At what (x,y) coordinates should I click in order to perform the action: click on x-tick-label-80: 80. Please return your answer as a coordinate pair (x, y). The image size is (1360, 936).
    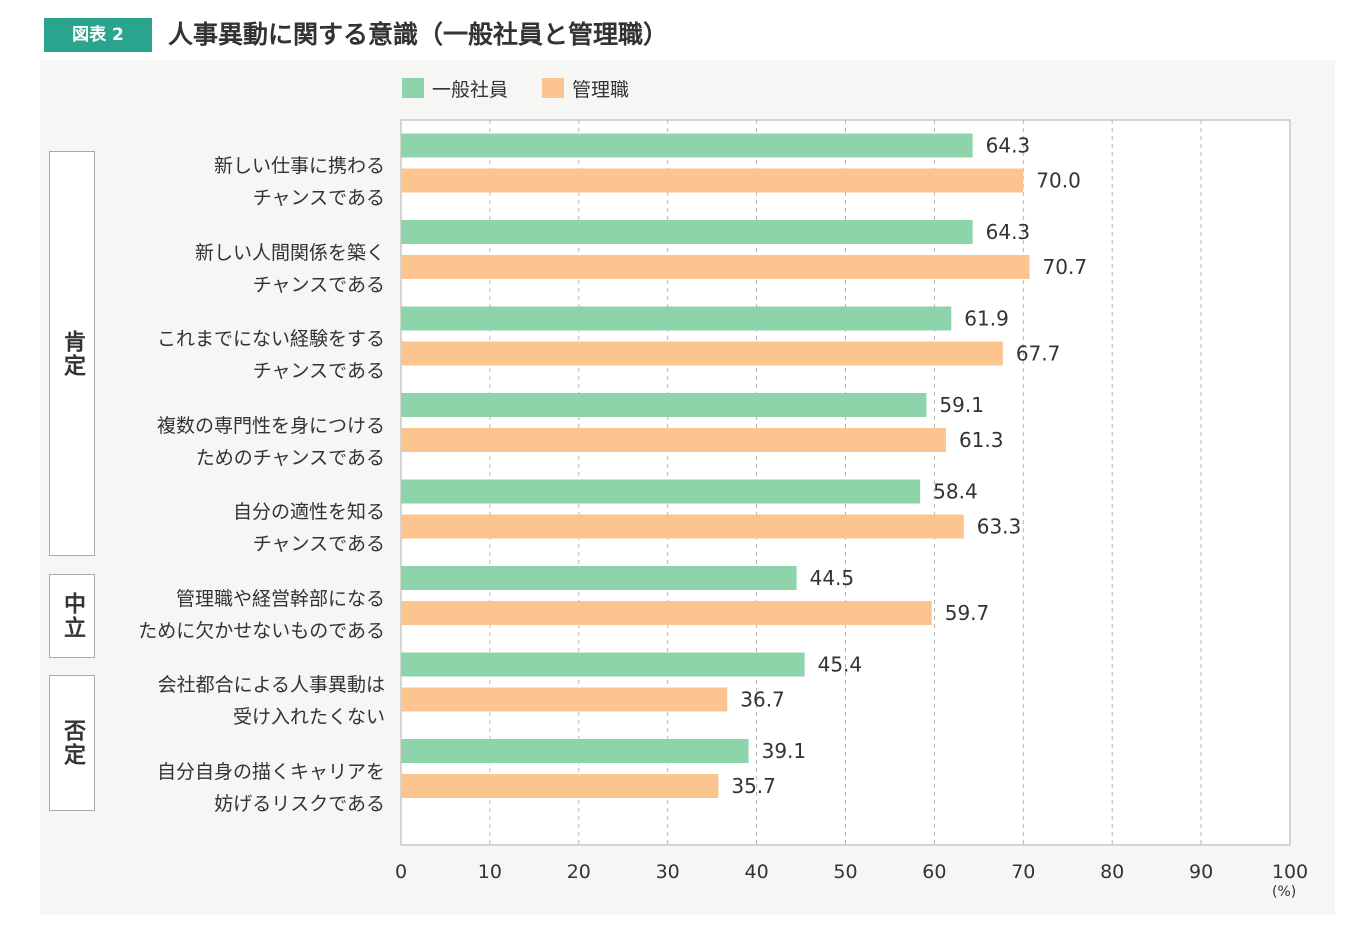
    Looking at the image, I should click on (1112, 872).